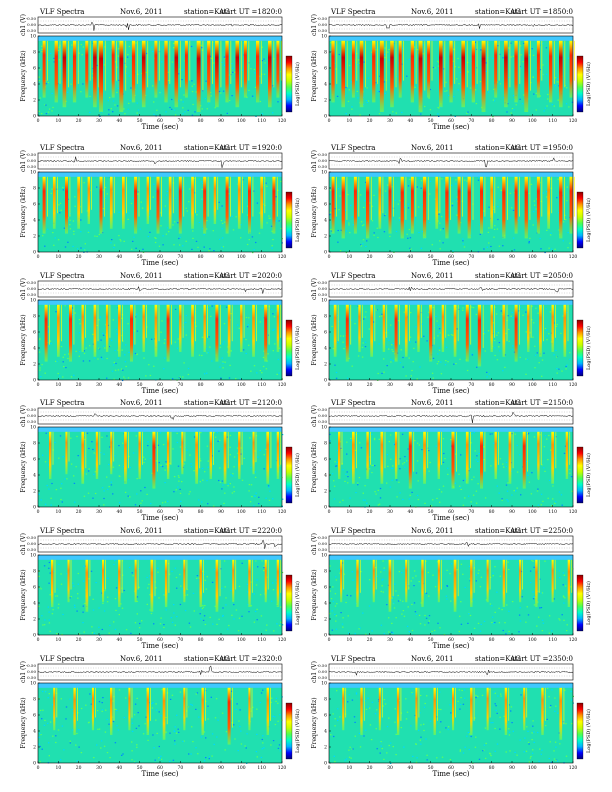 This screenshot has width=612, height=792. I want to click on time-tick-label: 120, so click(573, 385).